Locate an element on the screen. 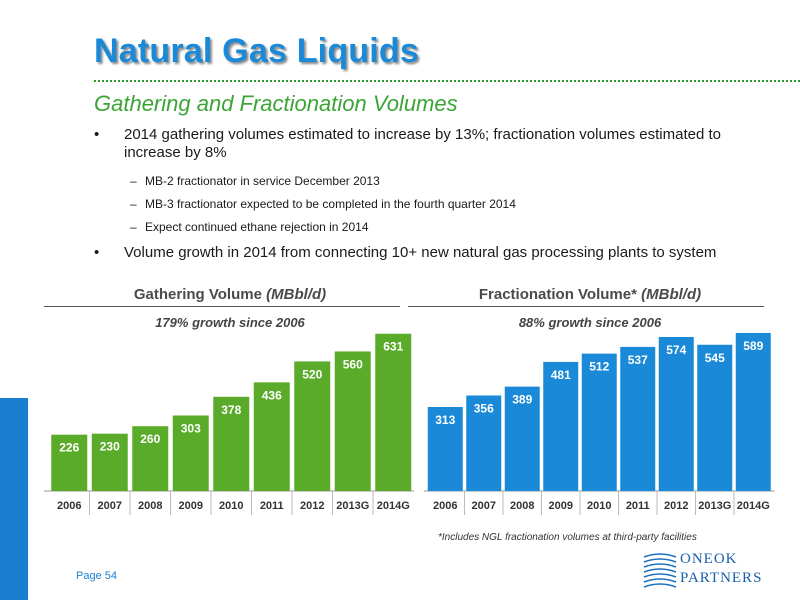 Image resolution: width=800 pixels, height=600 pixels. gathering-chart-title: Gathering Volume (MBbl/d) is located at coordinates (230, 294).